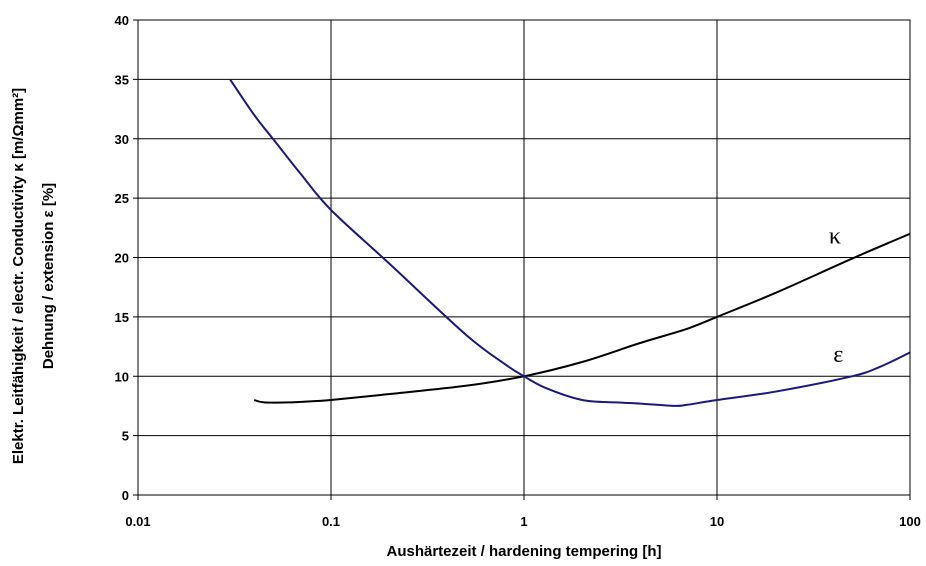 Image resolution: width=926 pixels, height=566 pixels. I want to click on x-tick-label: 1, so click(523, 521).